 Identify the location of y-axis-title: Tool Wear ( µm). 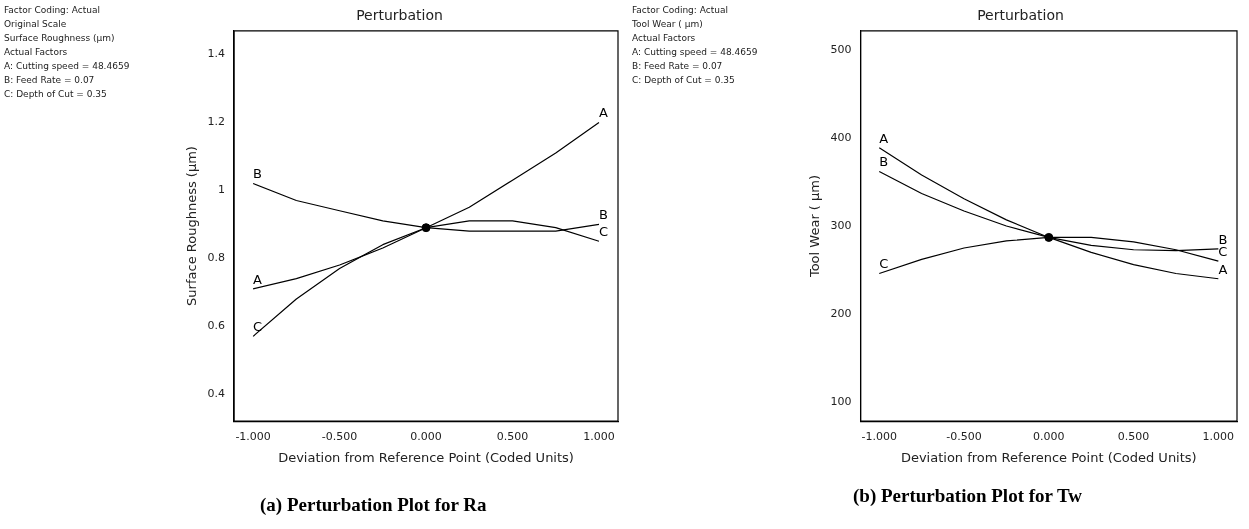
(815, 226).